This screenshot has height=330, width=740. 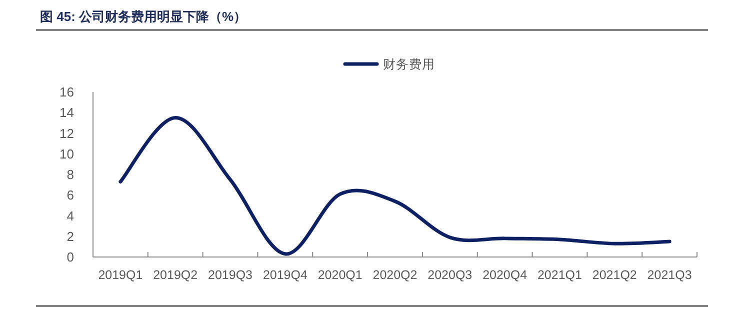 What do you see at coordinates (70, 195) in the screenshot?
I see `y-tick-label: 6` at bounding box center [70, 195].